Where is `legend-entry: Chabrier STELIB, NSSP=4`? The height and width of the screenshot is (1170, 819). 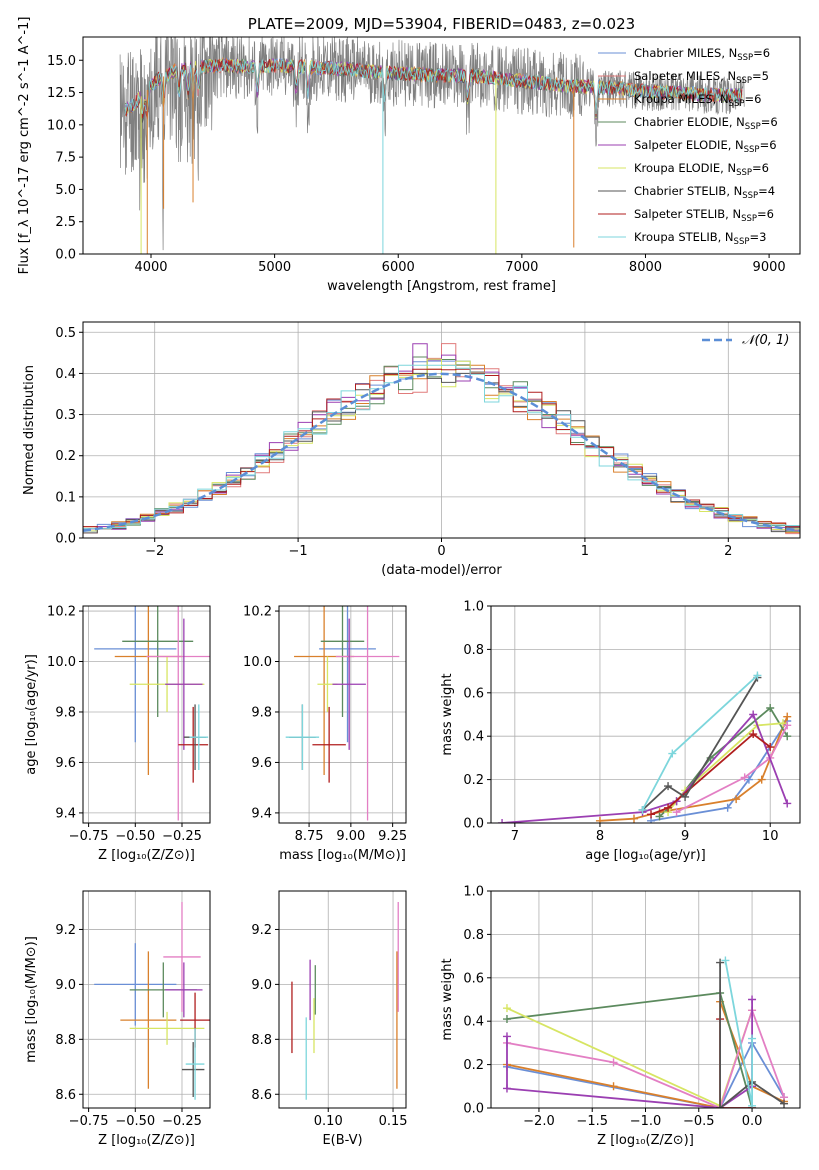 legend-entry: Chabrier STELIB, NSSP=4 is located at coordinates (704, 192).